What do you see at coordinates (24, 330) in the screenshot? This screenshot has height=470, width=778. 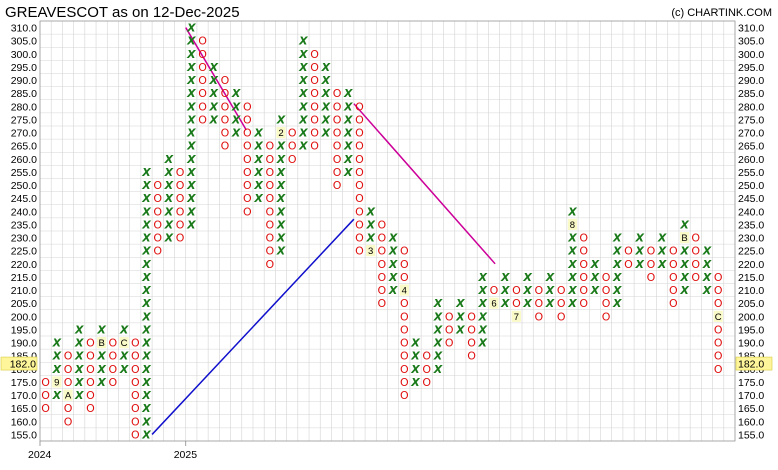 I see `y-tick-label: 195.0` at bounding box center [24, 330].